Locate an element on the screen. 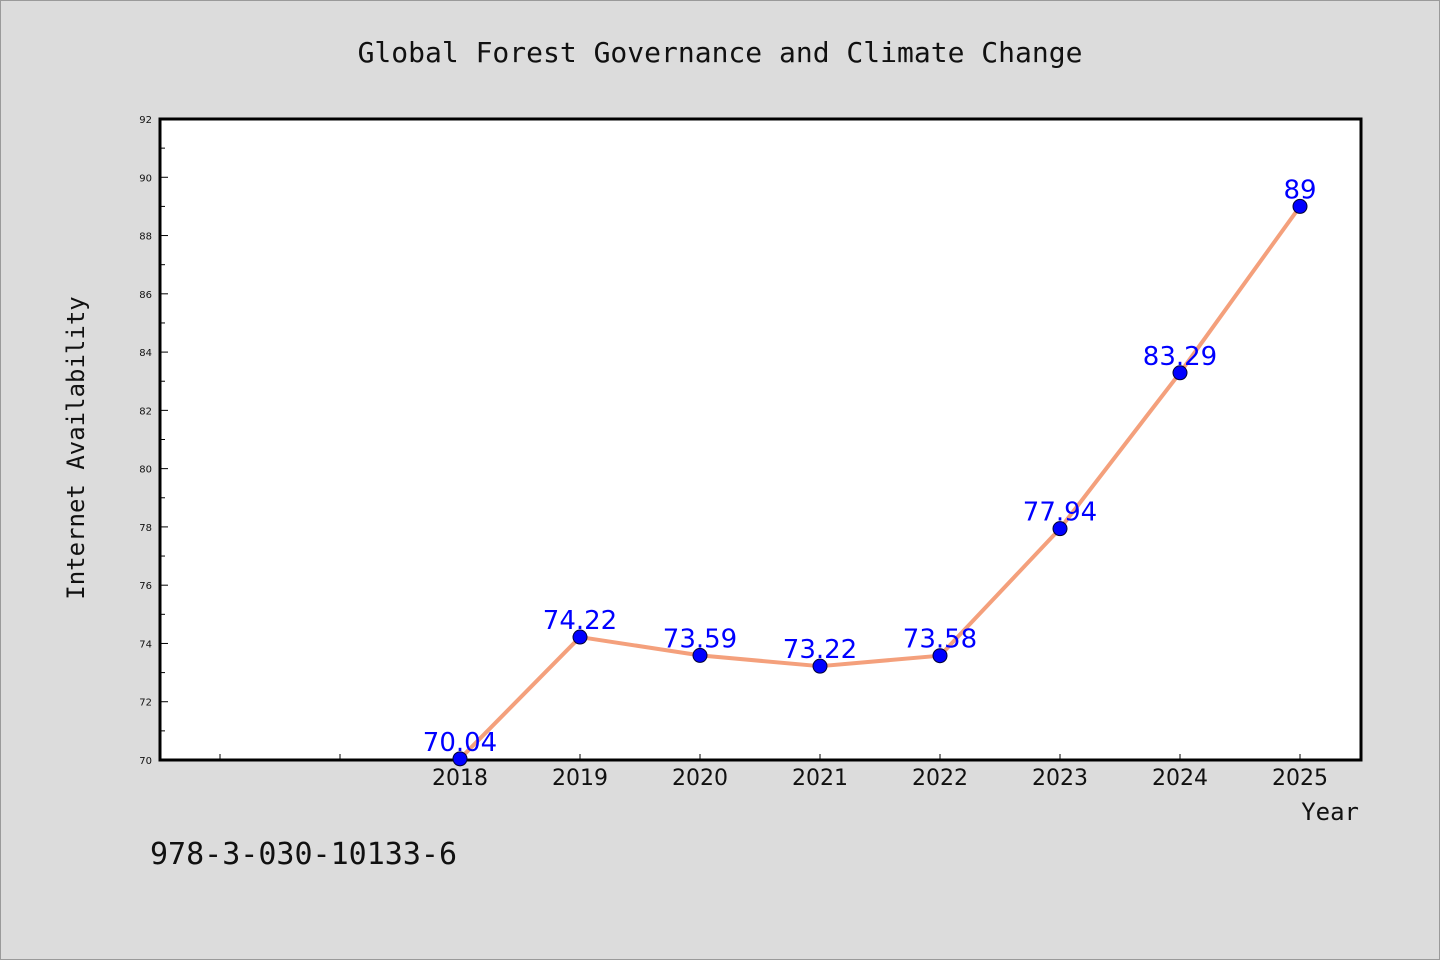 This screenshot has width=1440, height=960. data-label: 70.04 is located at coordinates (460, 743).